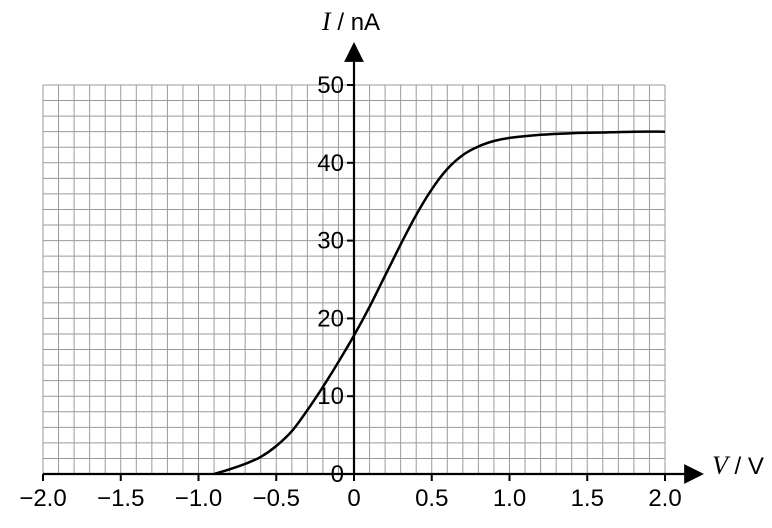 Image resolution: width=772 pixels, height=528 pixels. I want to click on x-tick-label: 1.5, so click(587, 498).